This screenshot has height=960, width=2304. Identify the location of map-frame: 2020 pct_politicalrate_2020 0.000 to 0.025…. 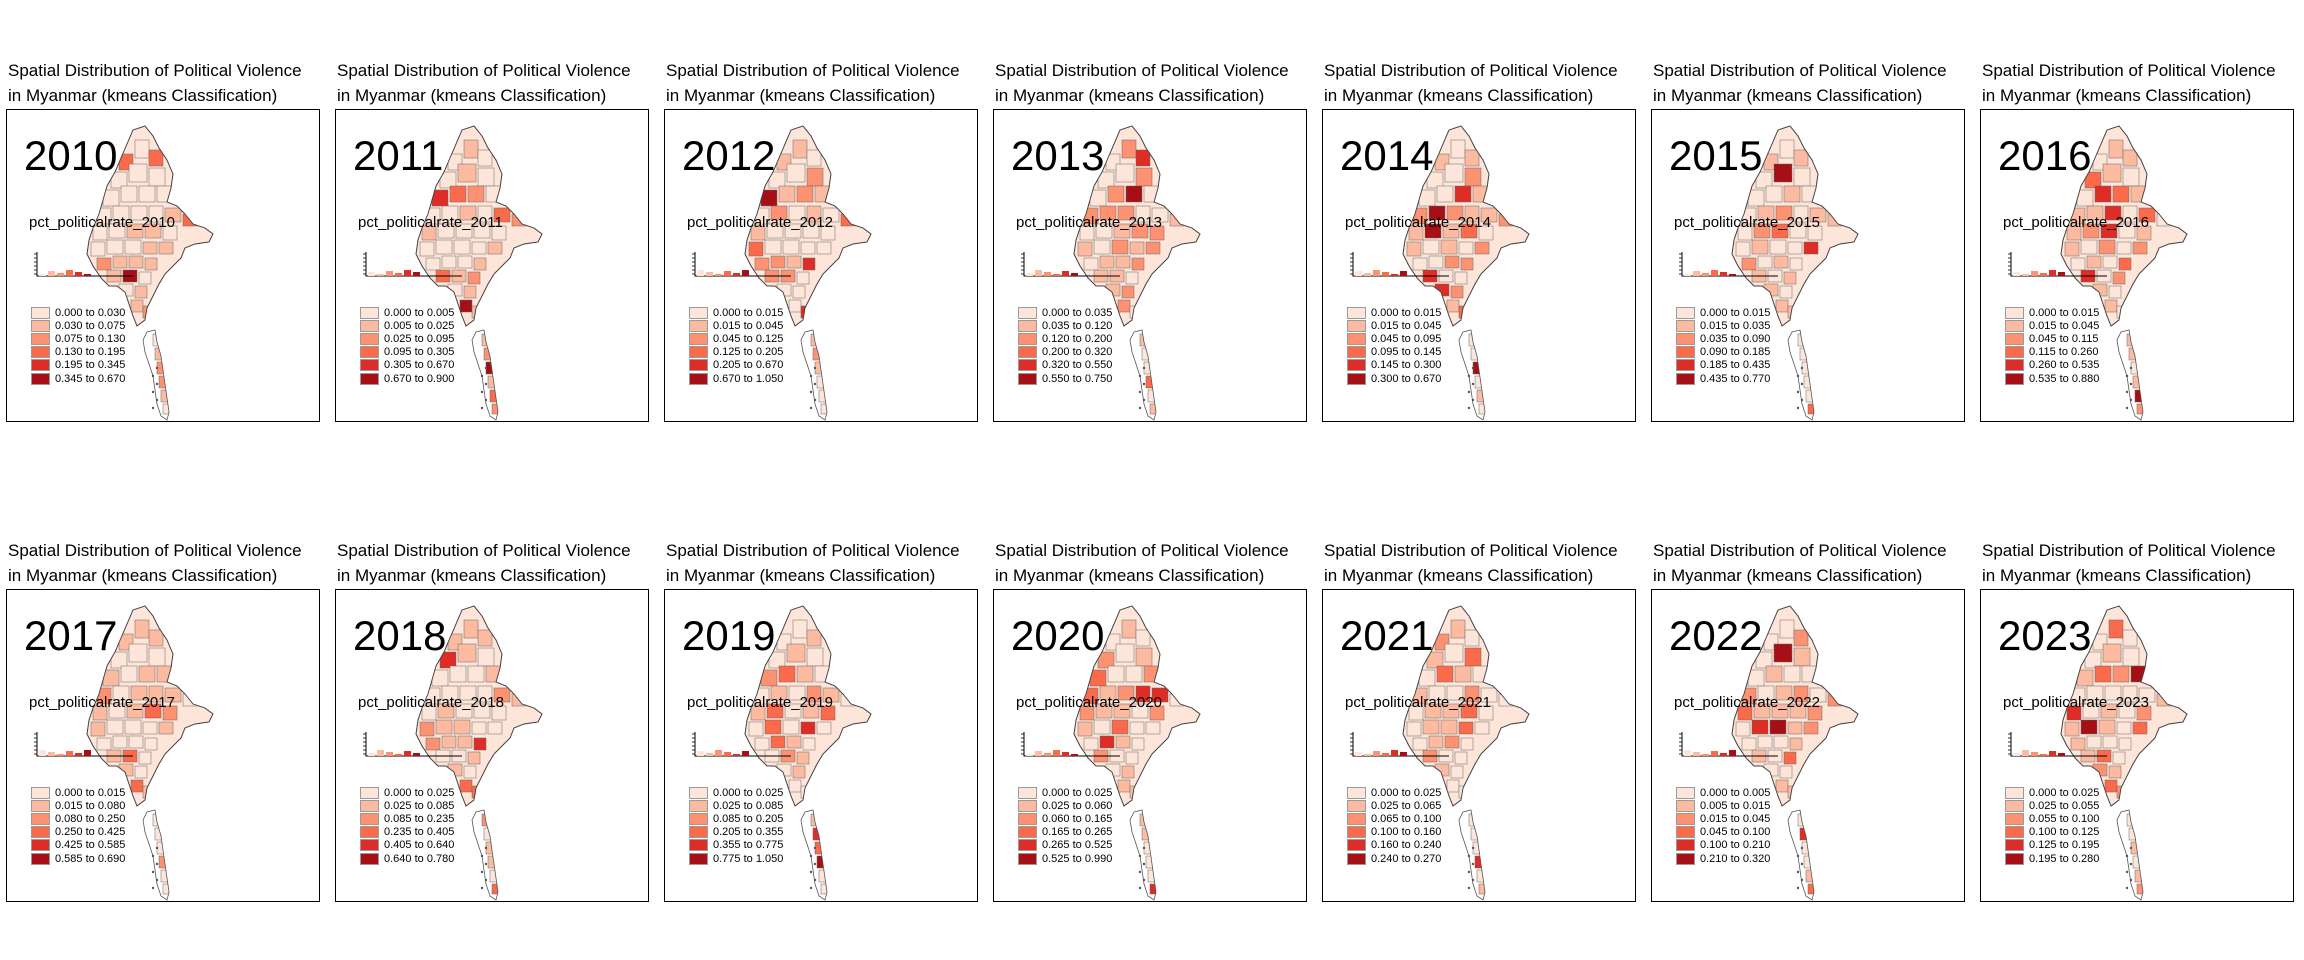
(1150, 745).